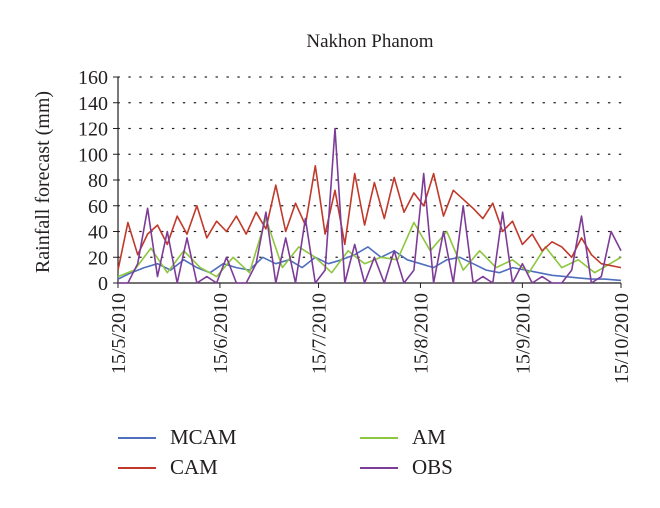 Image resolution: width=660 pixels, height=508 pixels. Describe the element at coordinates (221, 333) in the screenshot. I see `x-tick-label: 15/6/2010` at that location.